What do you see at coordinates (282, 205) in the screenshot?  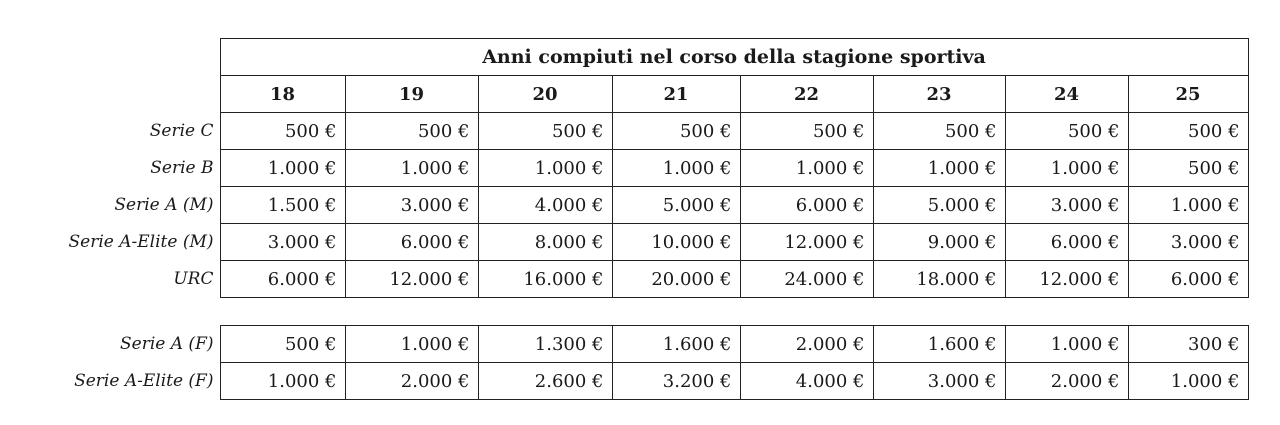 I see `amount-cell: 1.500 €` at bounding box center [282, 205].